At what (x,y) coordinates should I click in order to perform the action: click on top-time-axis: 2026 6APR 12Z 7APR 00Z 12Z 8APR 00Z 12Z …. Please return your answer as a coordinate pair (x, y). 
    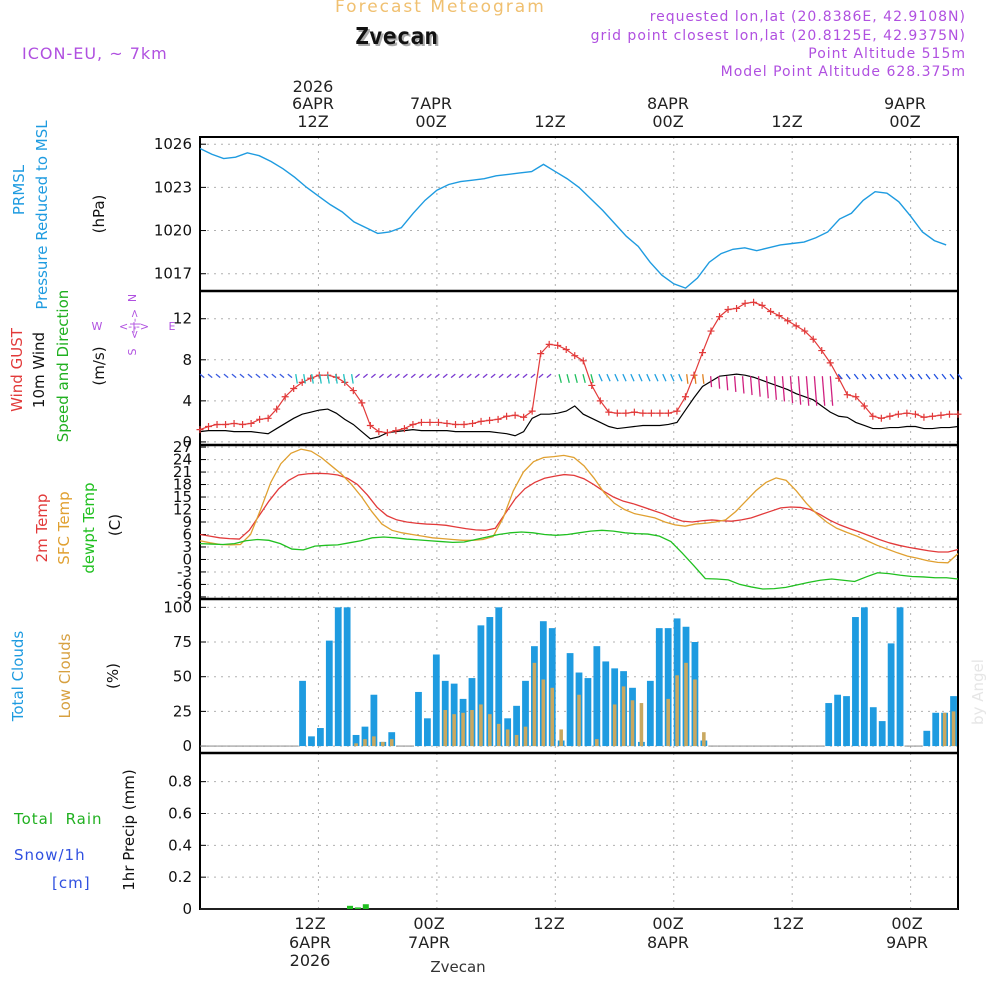
    Looking at the image, I should click on (609, 104).